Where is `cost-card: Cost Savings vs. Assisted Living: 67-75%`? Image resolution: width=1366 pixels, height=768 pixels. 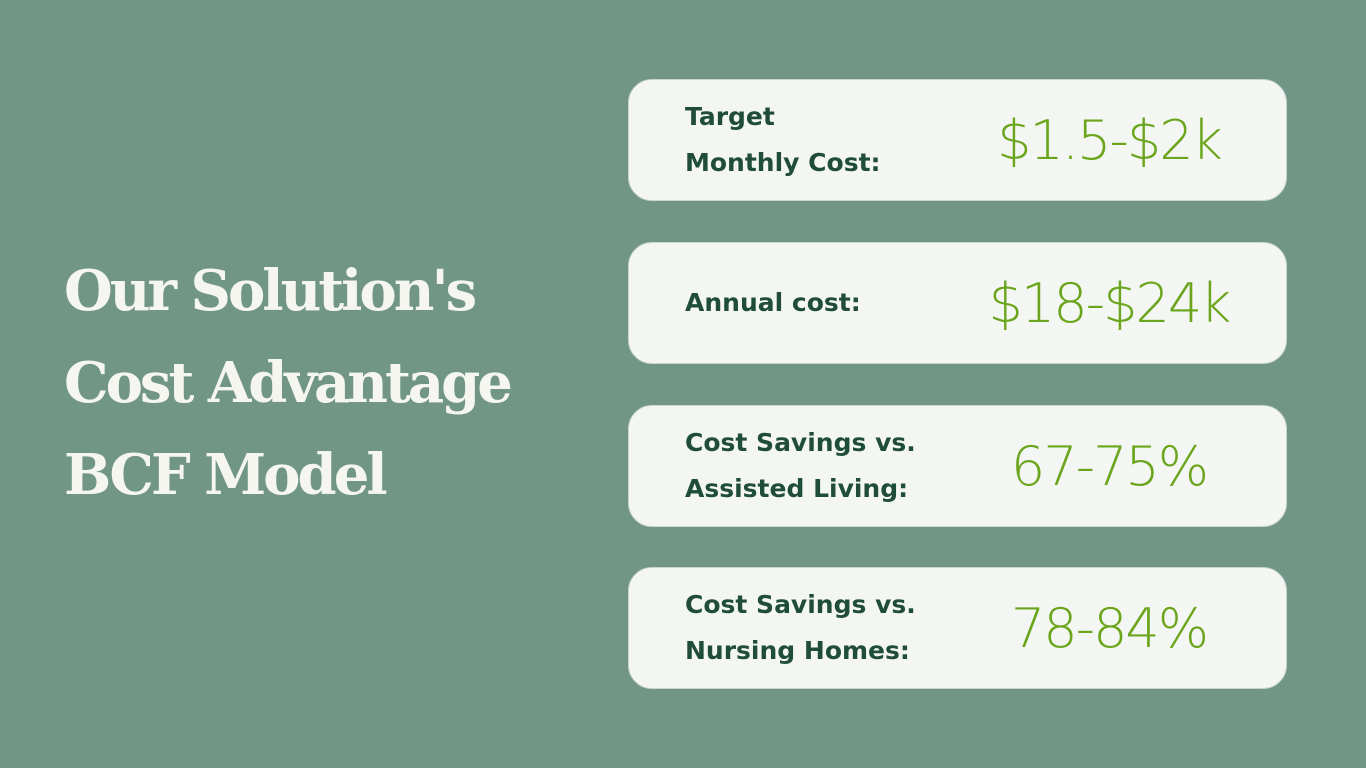 cost-card: Cost Savings vs. Assisted Living: 67-75% is located at coordinates (957, 466).